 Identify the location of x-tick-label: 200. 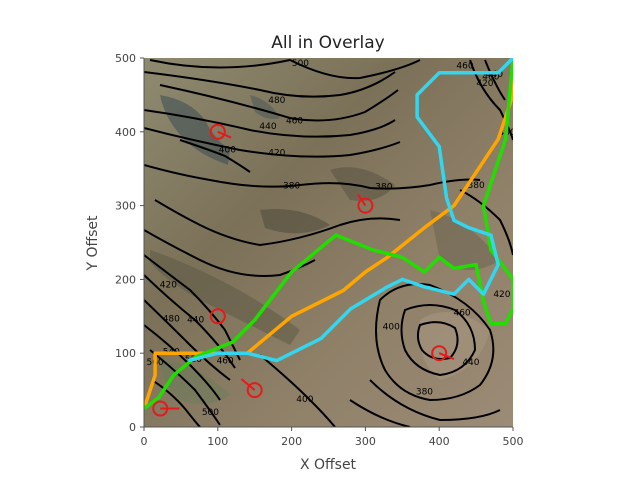
(291, 441).